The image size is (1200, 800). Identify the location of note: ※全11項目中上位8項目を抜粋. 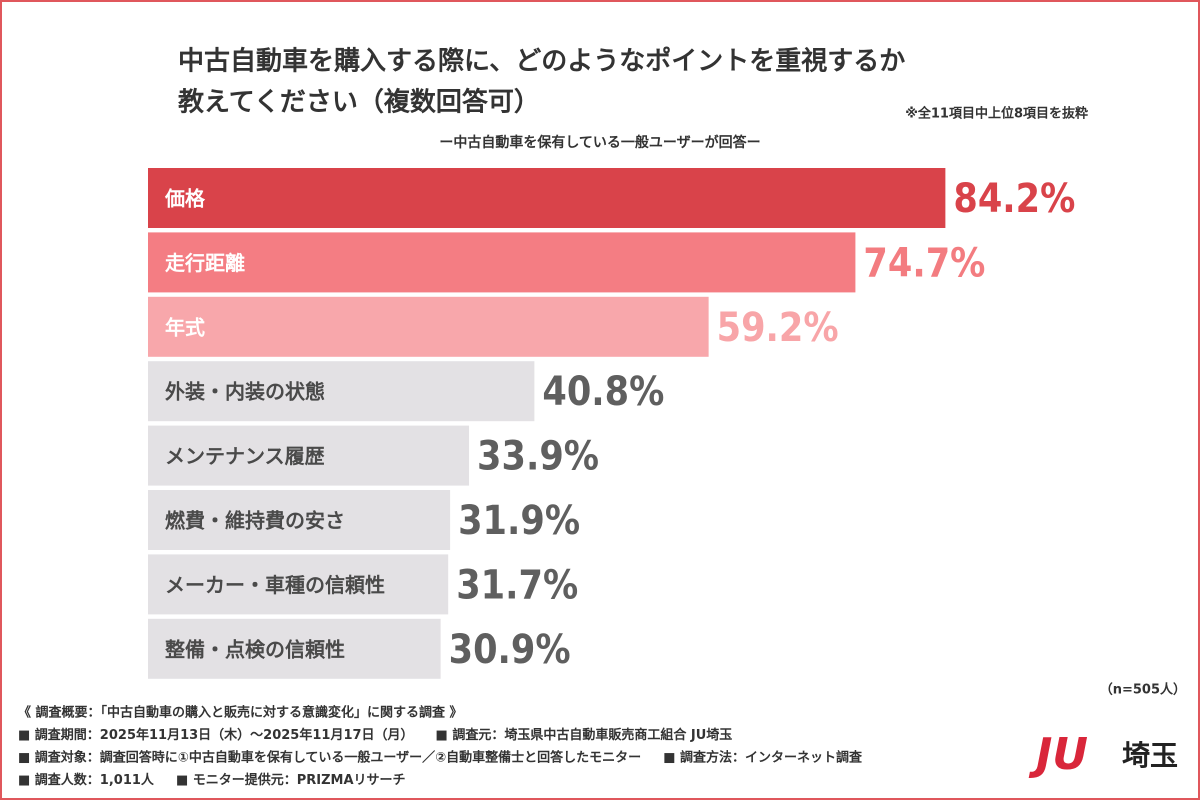
(996, 114).